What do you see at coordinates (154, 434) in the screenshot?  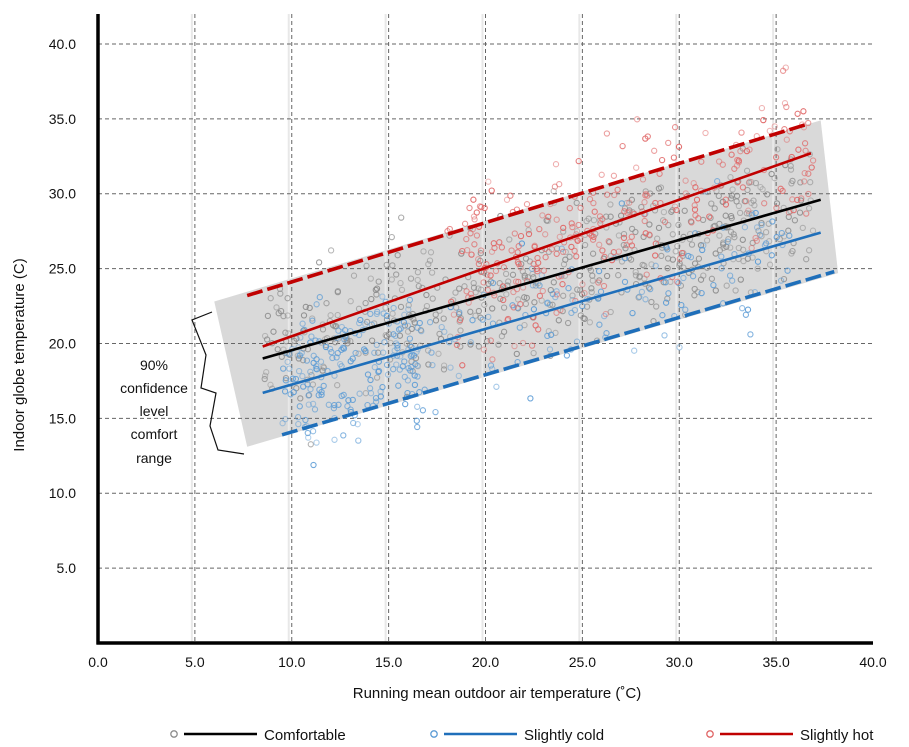 I see `annotation-line-4: comfort` at bounding box center [154, 434].